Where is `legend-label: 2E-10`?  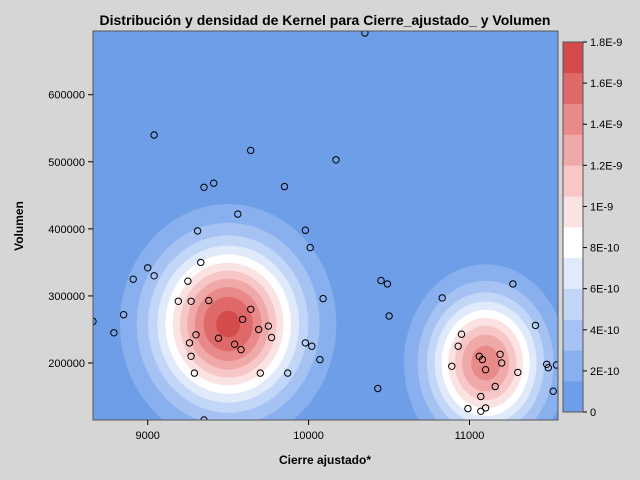
legend-label: 2E-10 is located at coordinates (604, 372).